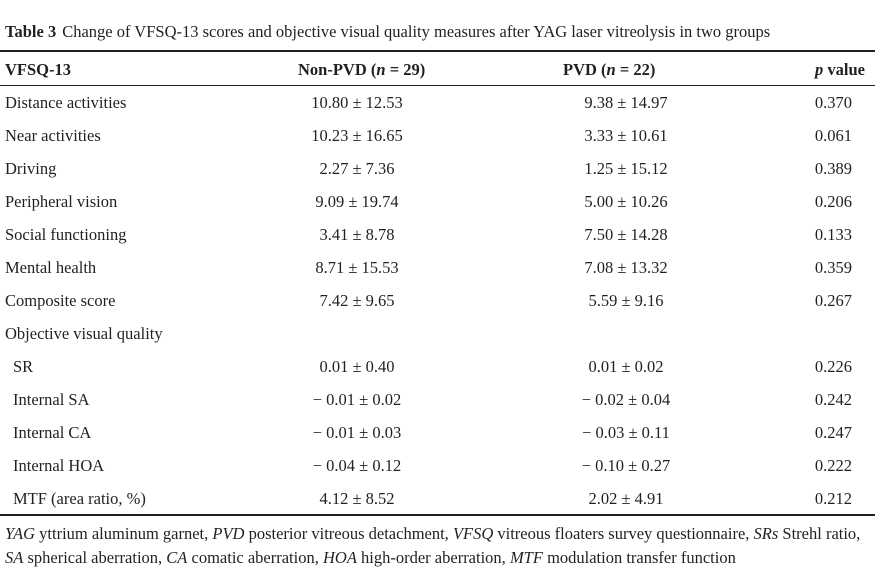 This screenshot has height=583, width=875. I want to click on row-label: SR, so click(23, 366).